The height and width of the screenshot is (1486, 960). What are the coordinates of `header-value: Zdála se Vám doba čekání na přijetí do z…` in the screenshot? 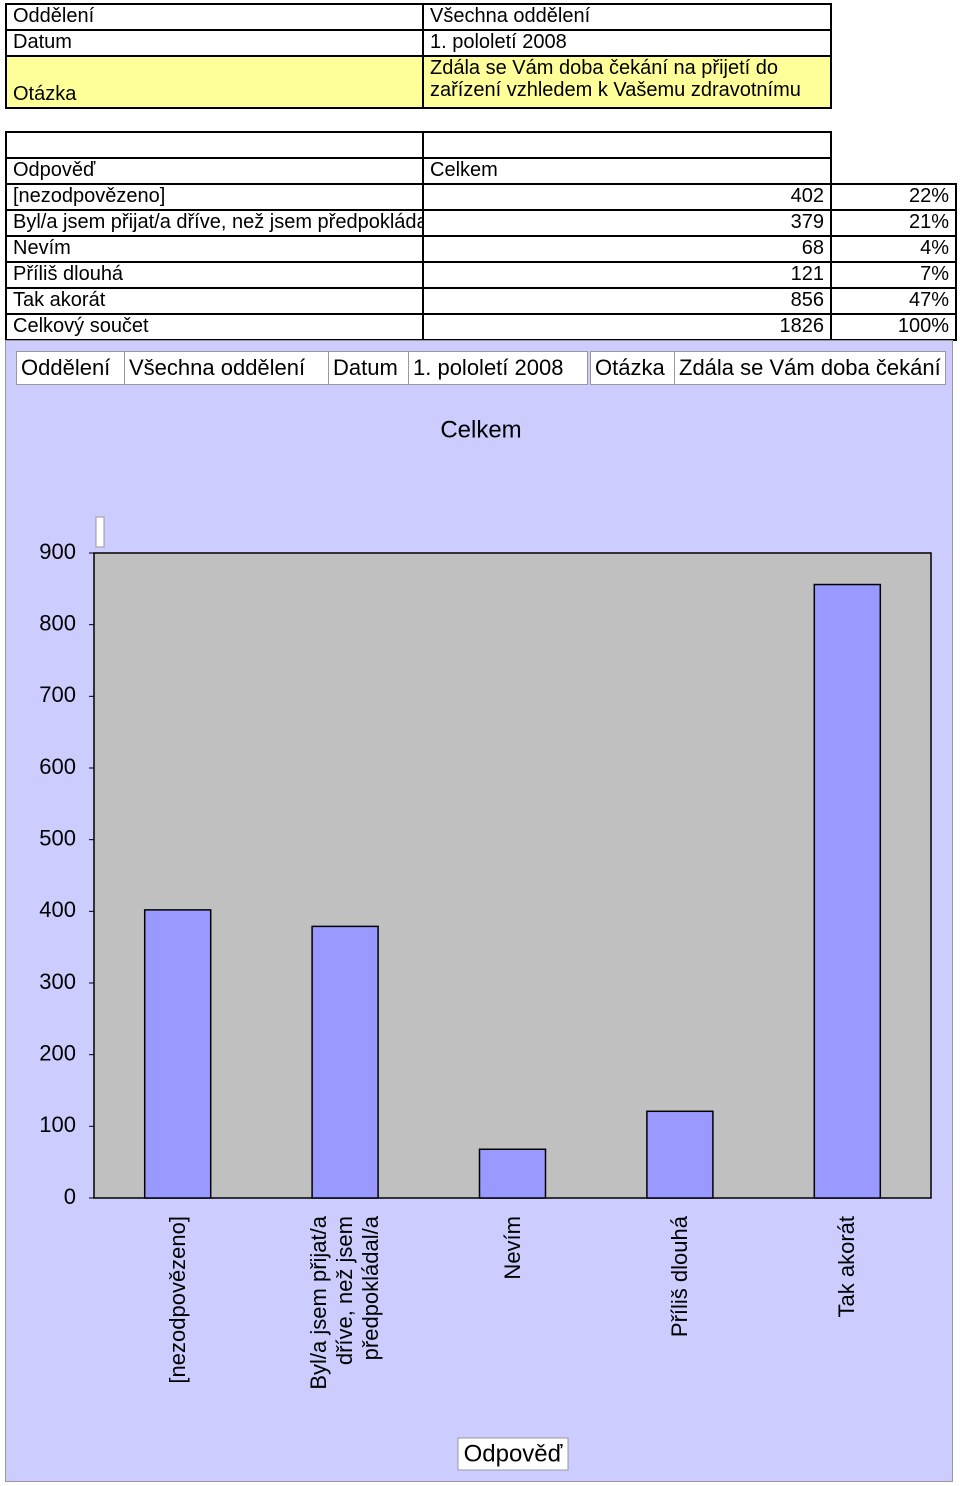 It's located at (627, 82).